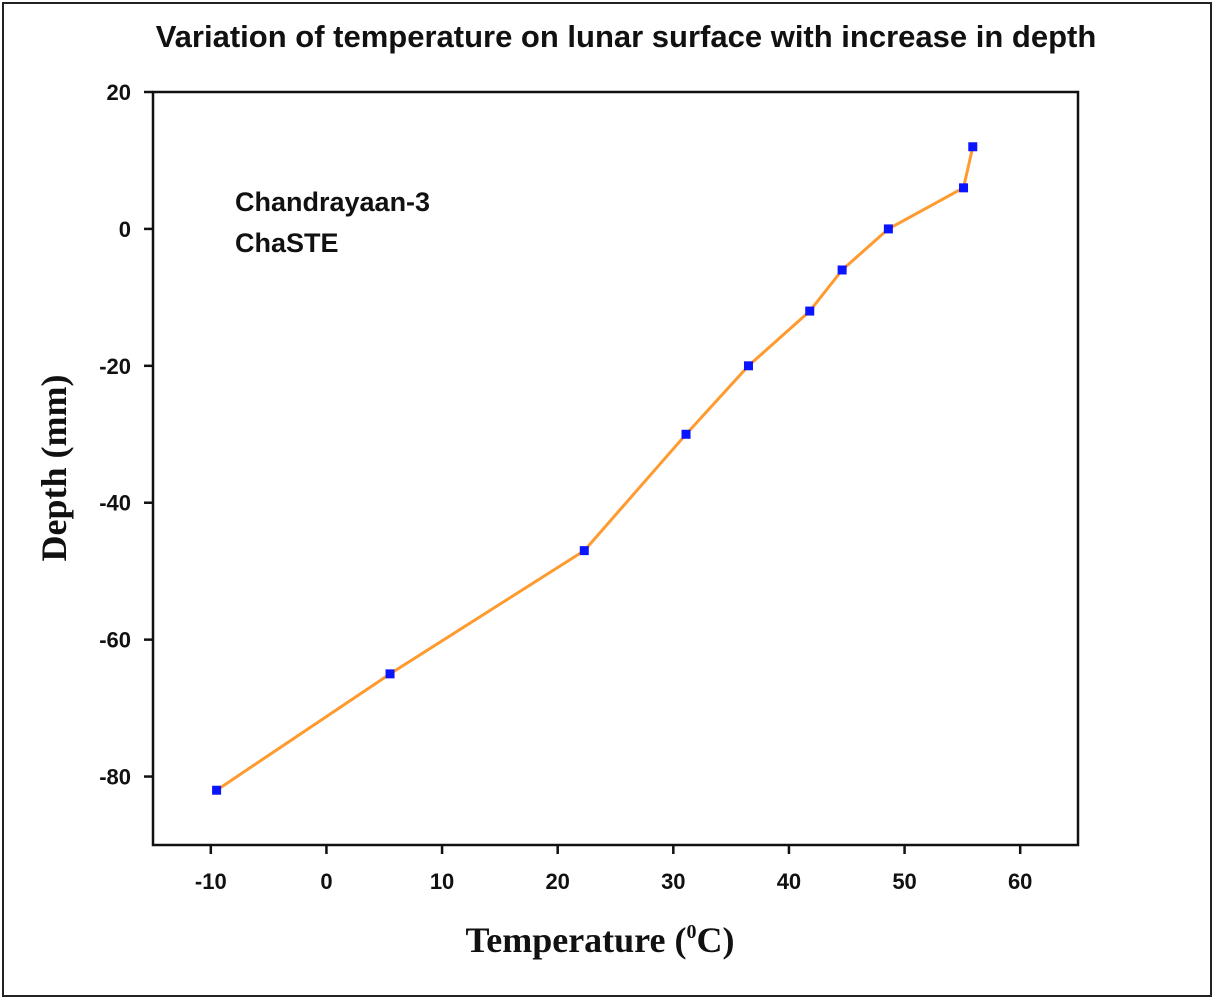 This screenshot has height=999, width=1214. What do you see at coordinates (904, 881) in the screenshot?
I see `x-tick-label: 50` at bounding box center [904, 881].